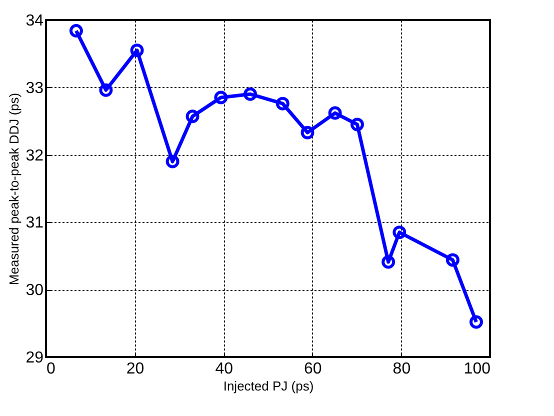 The height and width of the screenshot is (416, 554). Describe the element at coordinates (401, 369) in the screenshot. I see `x-tick-label: 80` at that location.